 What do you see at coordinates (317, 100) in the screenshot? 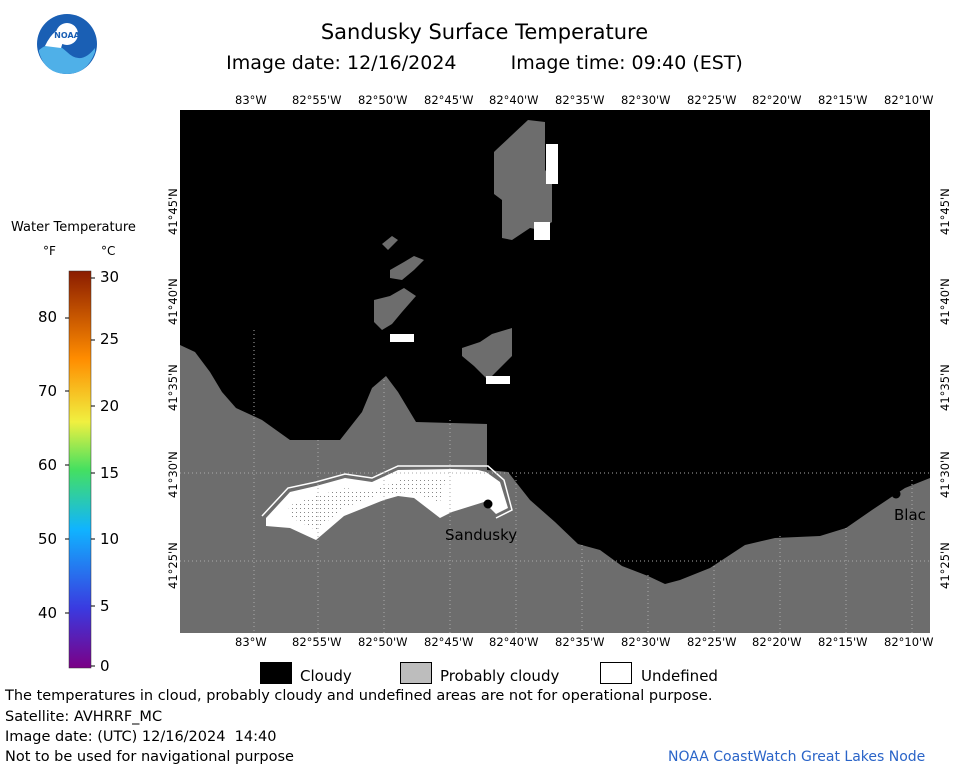
I see `lon-label-top: 82°55'W` at bounding box center [317, 100].